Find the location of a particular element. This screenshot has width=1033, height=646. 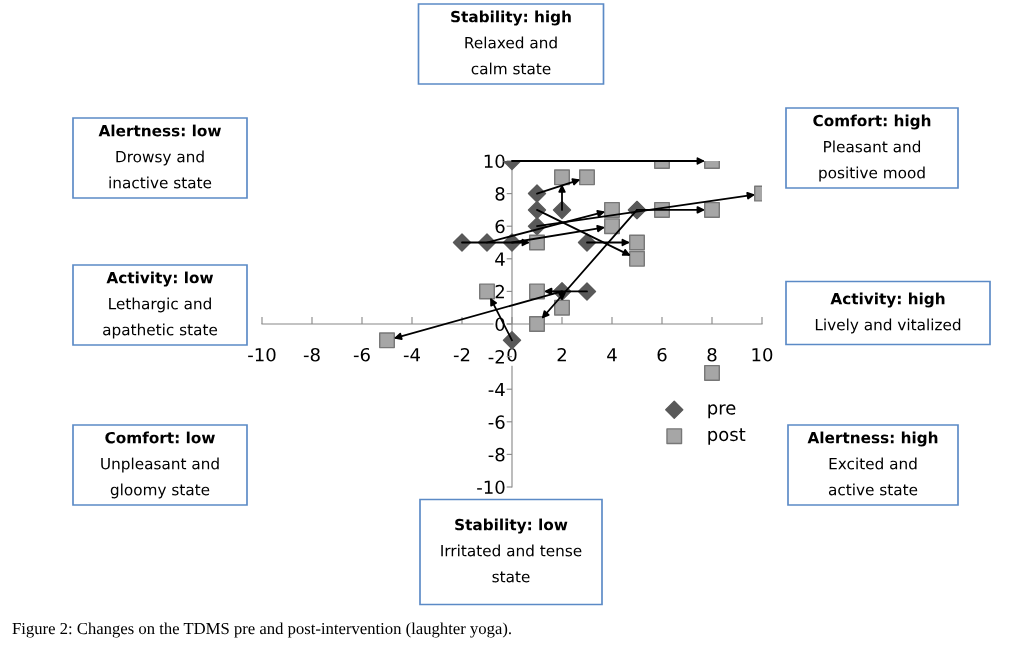

text: Comfort: high Pleasant and positive mood is located at coordinates (872, 148).